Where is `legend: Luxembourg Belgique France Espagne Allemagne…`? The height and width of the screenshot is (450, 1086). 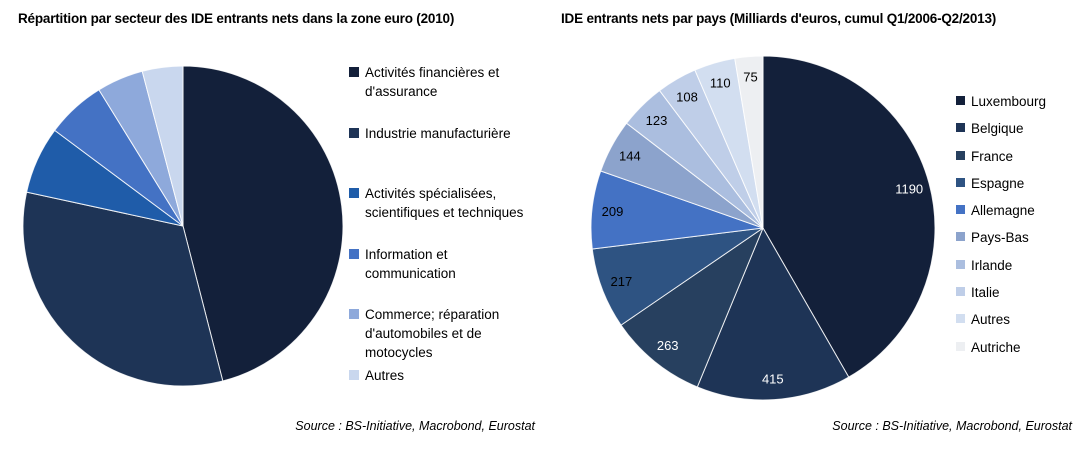
legend: Luxembourg Belgique France Espagne Allemagne… is located at coordinates (1018, 228).